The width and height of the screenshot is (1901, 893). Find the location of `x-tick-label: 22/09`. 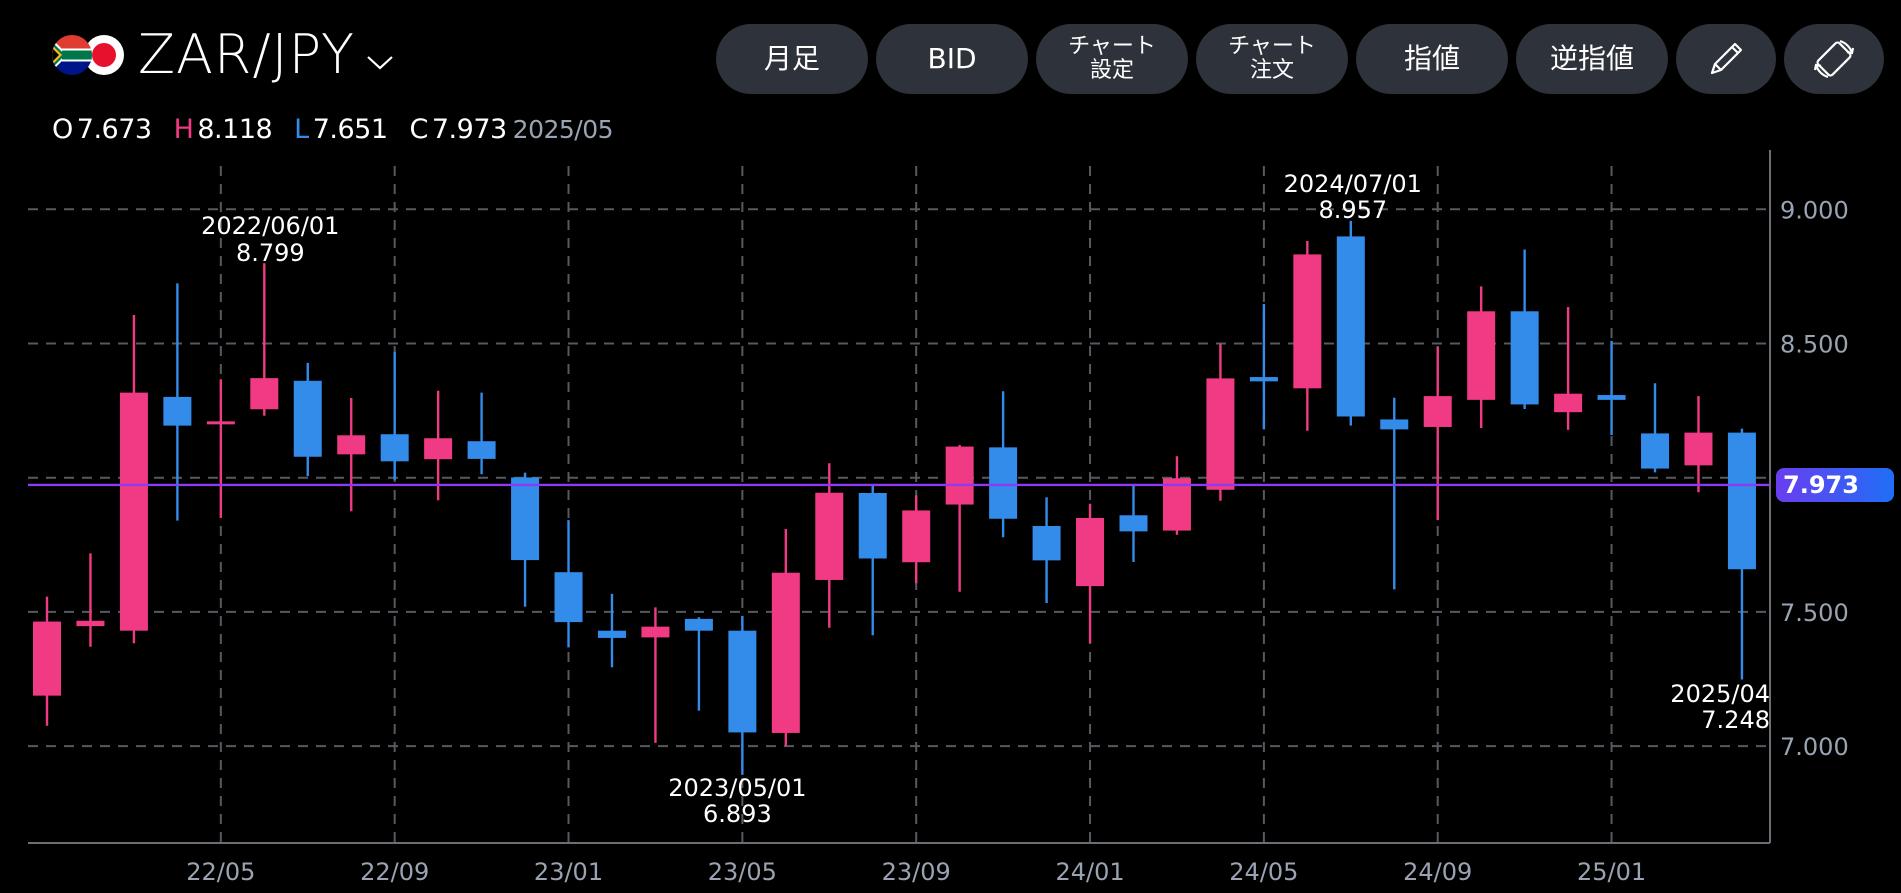

x-tick-label: 22/09 is located at coordinates (394, 872).